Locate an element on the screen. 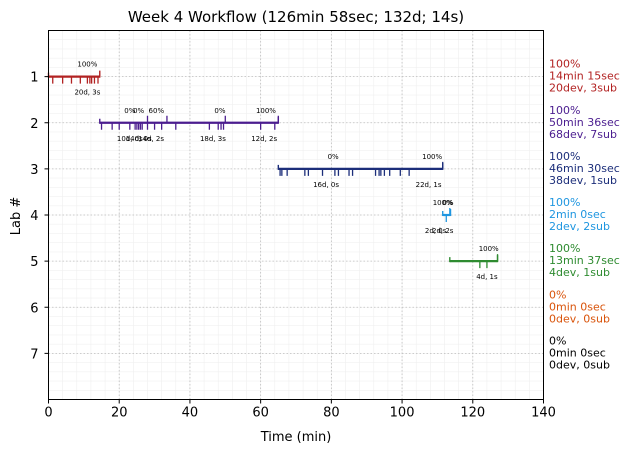 This screenshot has height=453, width=630. lab-4-percent-label: 100% is located at coordinates (443, 203).